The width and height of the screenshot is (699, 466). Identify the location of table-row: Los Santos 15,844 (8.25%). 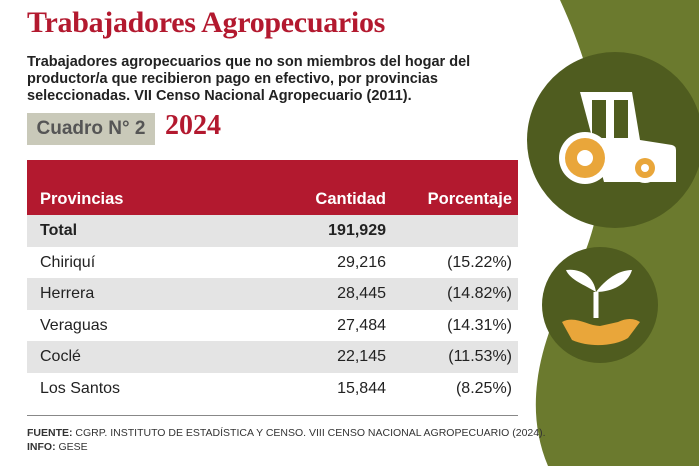
(272, 389).